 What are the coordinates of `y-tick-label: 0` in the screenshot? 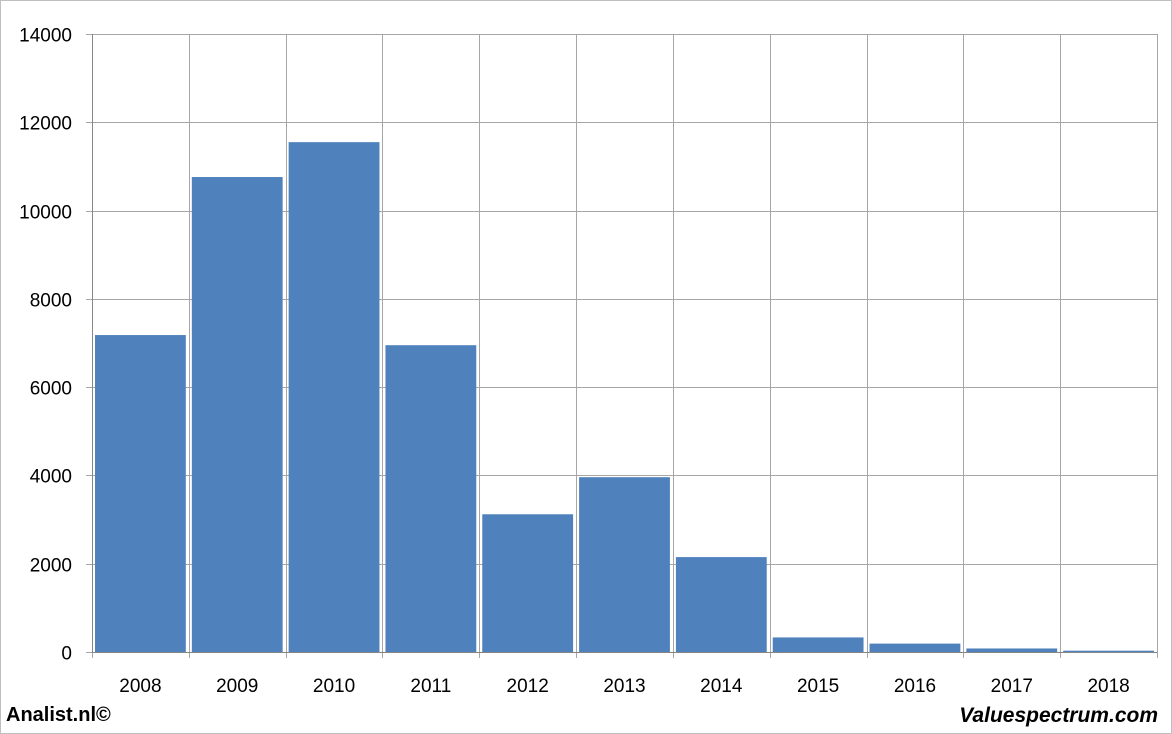 It's located at (66, 654).